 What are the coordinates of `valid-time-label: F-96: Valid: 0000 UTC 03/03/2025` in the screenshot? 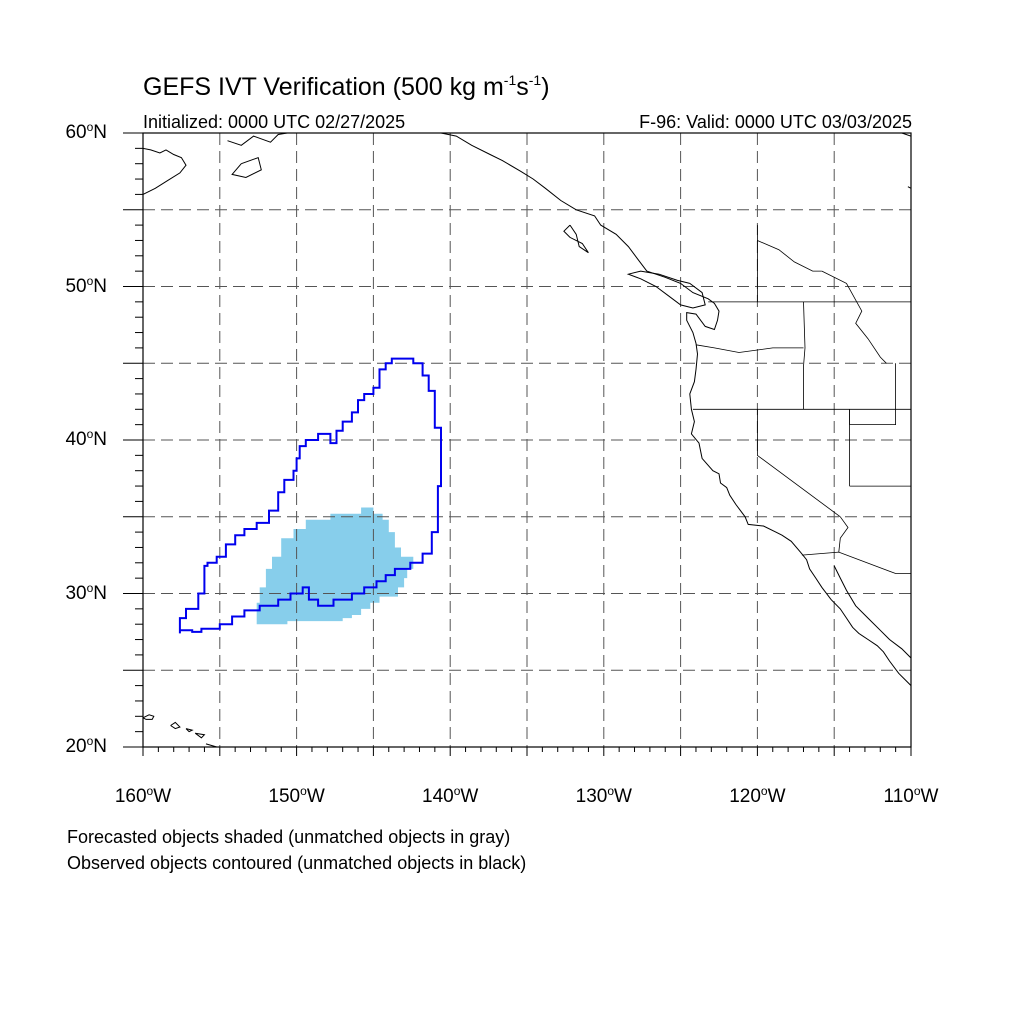 It's located at (775, 122).